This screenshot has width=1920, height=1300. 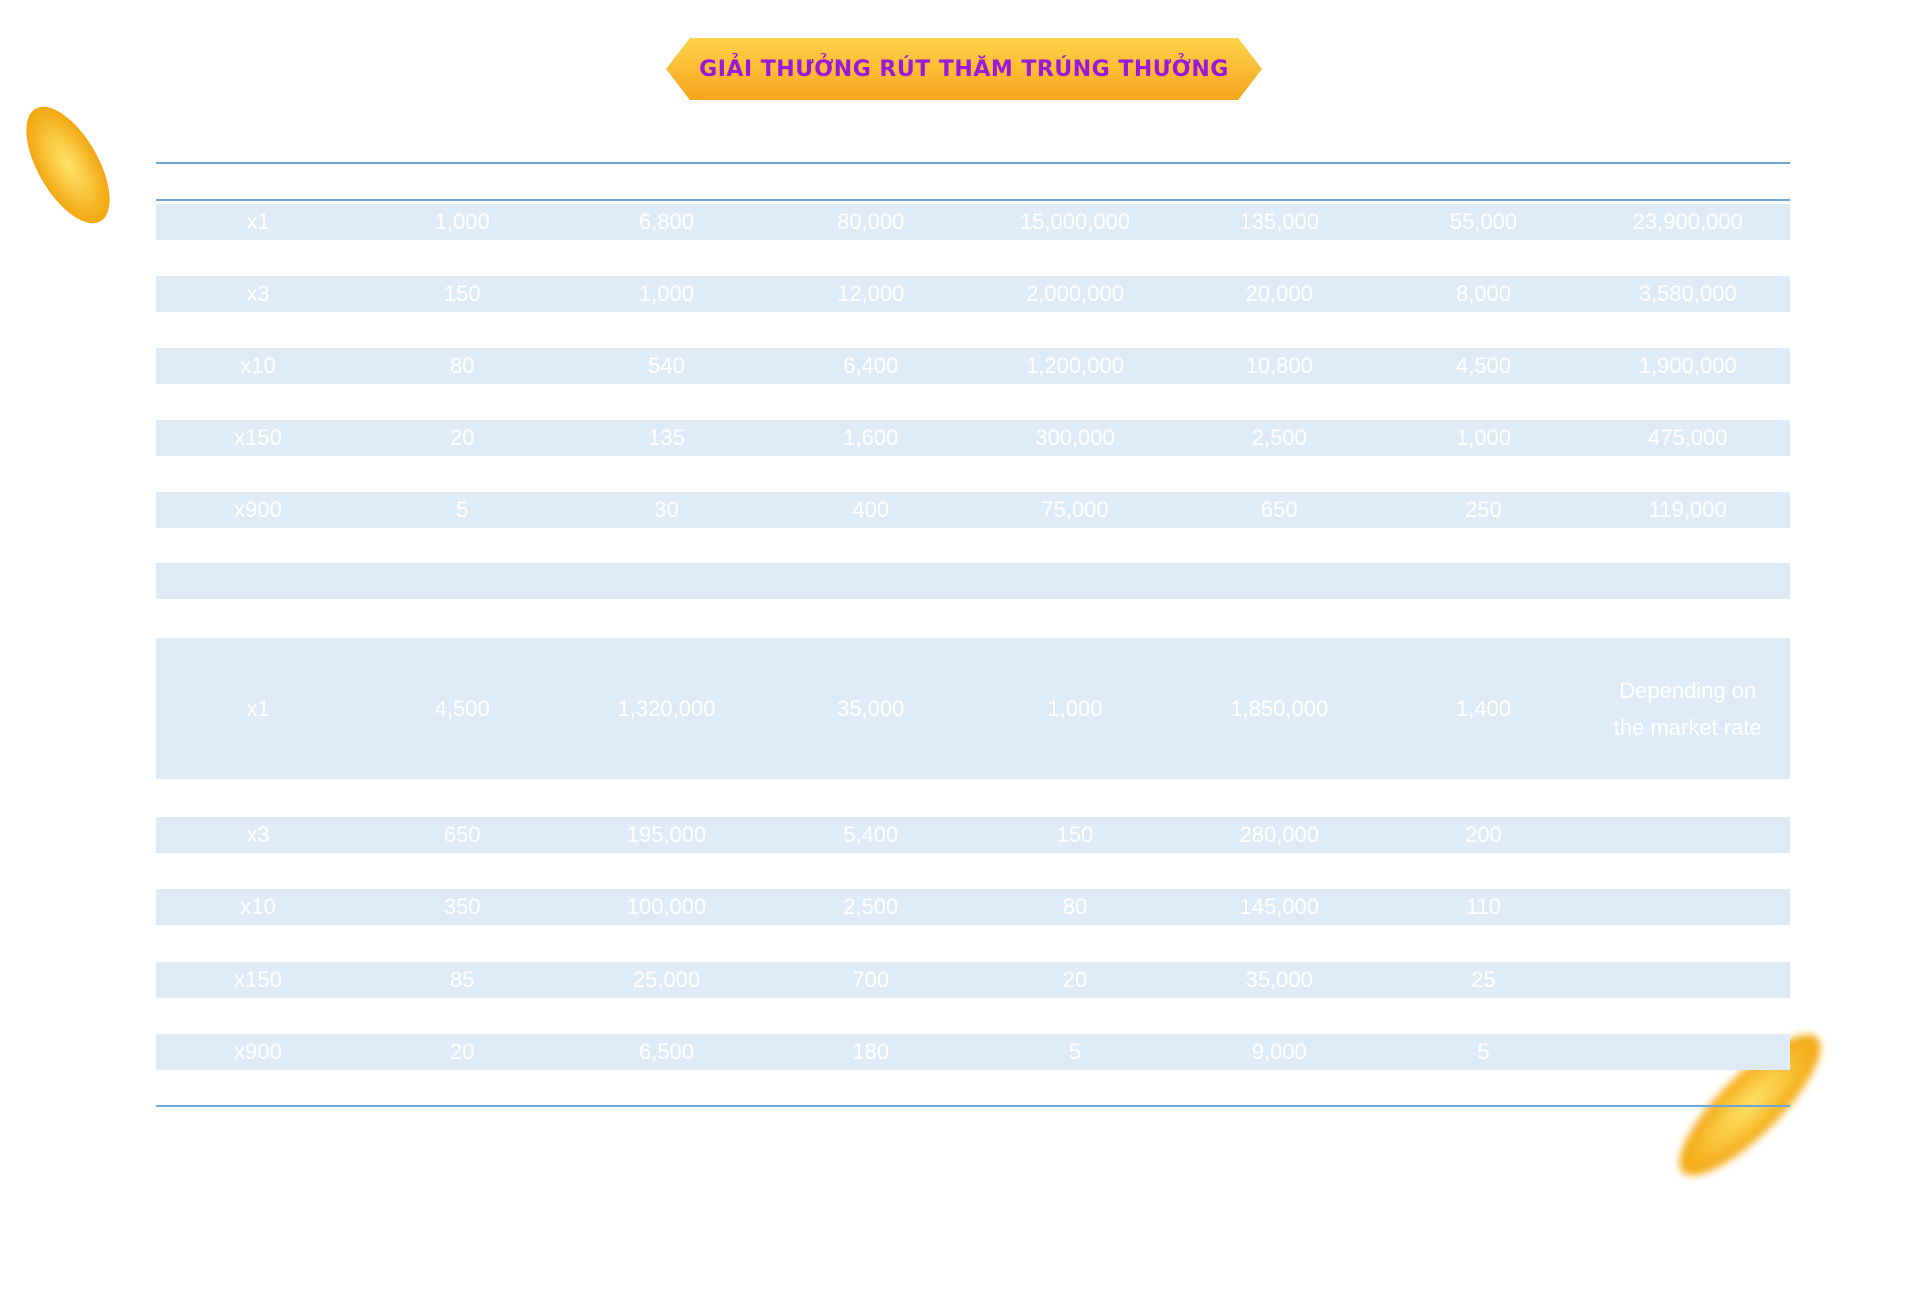 What do you see at coordinates (1483, 293) in the screenshot?
I see `table-cell: 8,000` at bounding box center [1483, 293].